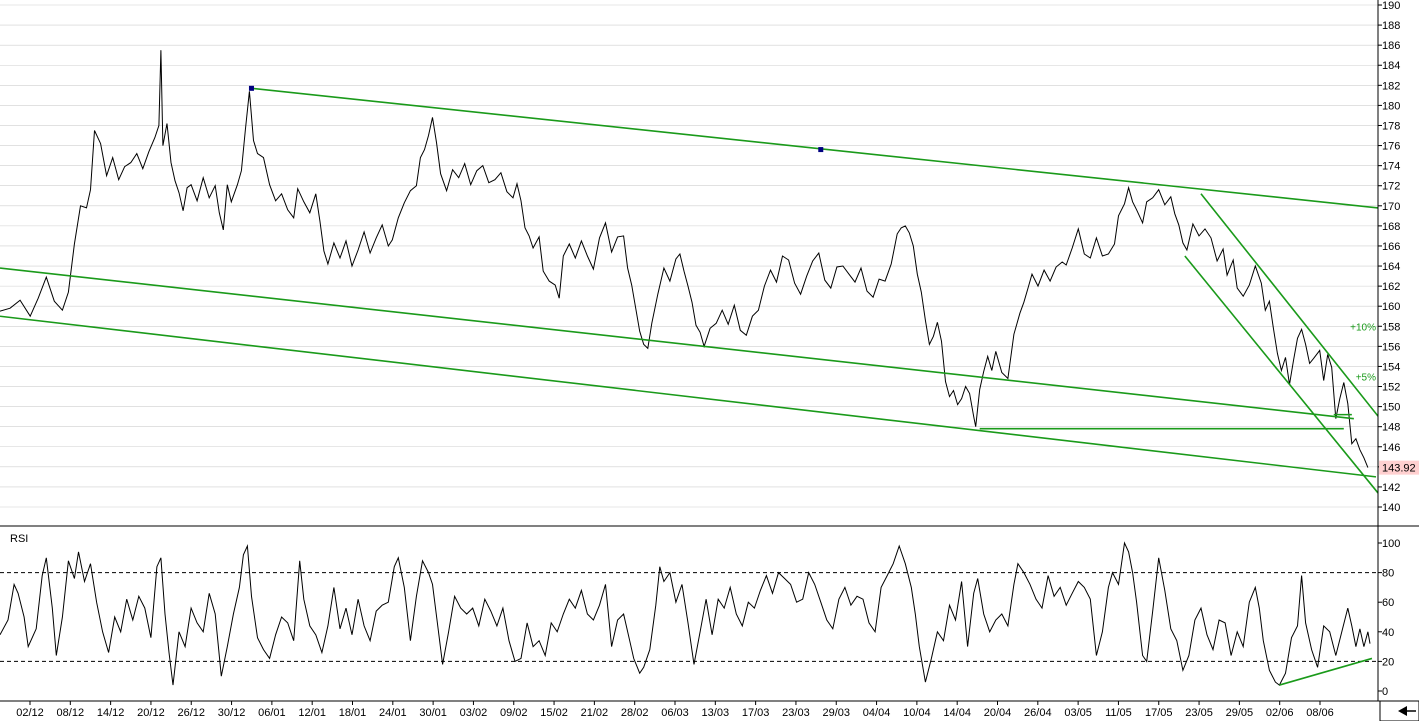  I want to click on x-tick-label: 08/06, so click(1320, 713).